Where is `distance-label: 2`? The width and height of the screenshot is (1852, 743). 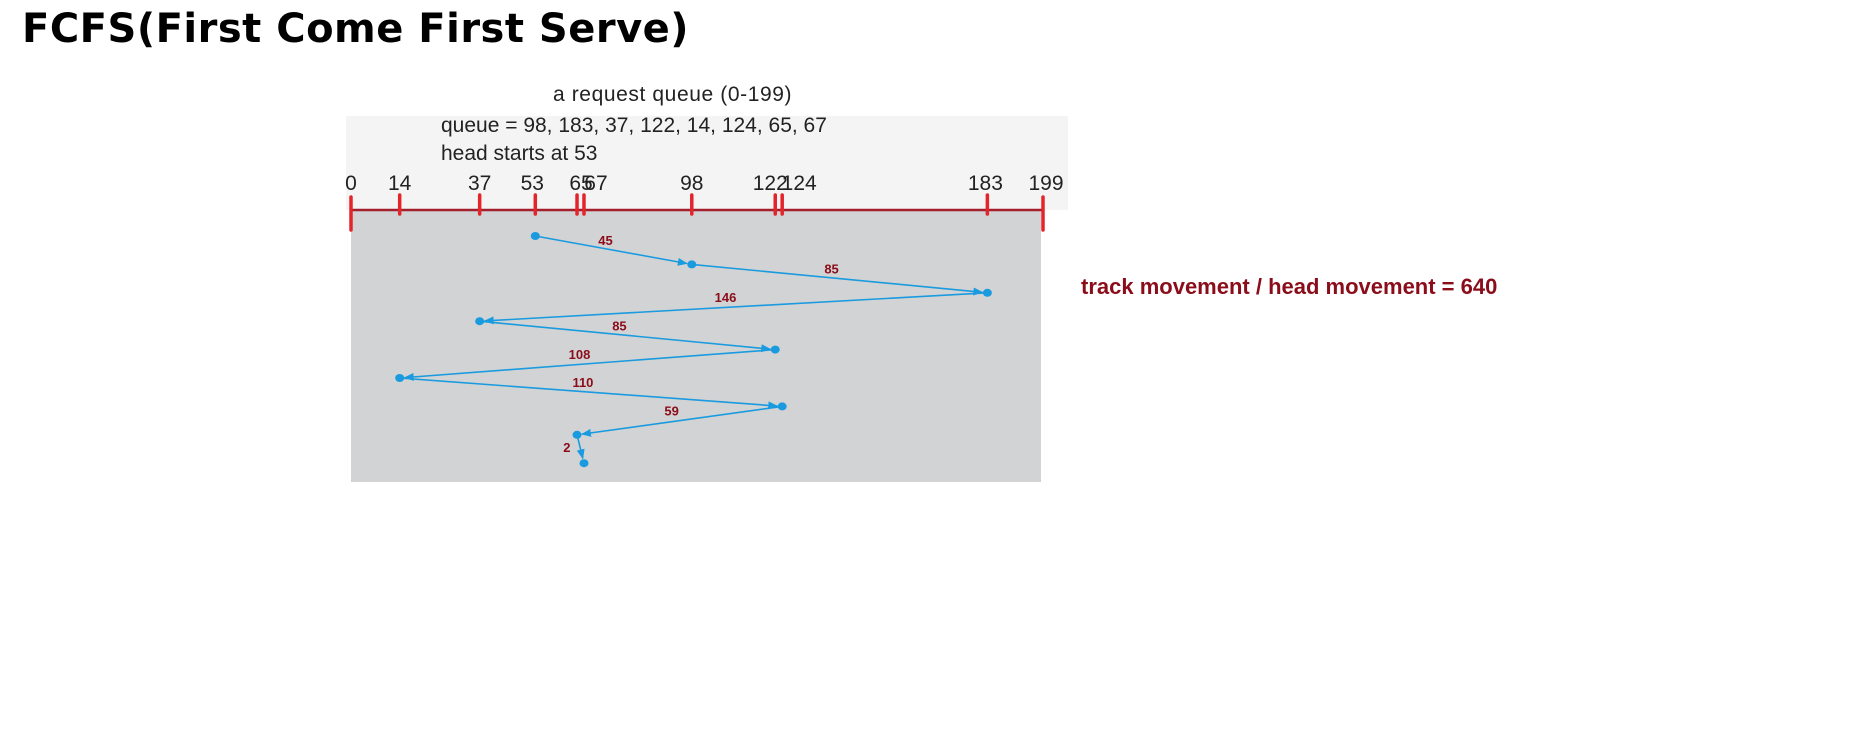 distance-label: 2 is located at coordinates (566, 447).